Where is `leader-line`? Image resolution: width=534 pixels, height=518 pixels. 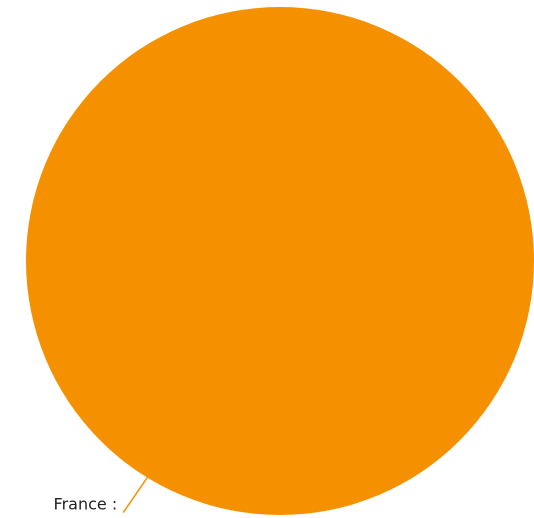 leader-line is located at coordinates (135, 495).